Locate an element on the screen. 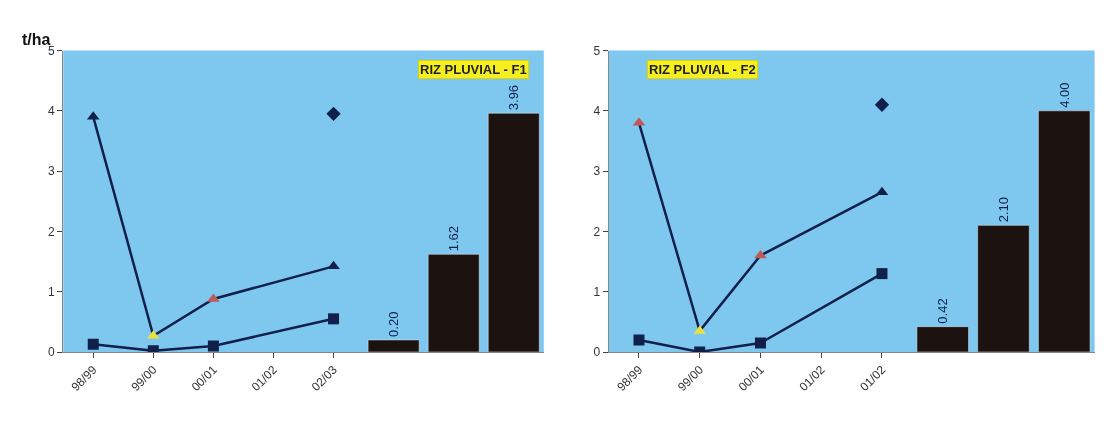 This screenshot has height=427, width=1110. data-label: 1.62 is located at coordinates (454, 239).